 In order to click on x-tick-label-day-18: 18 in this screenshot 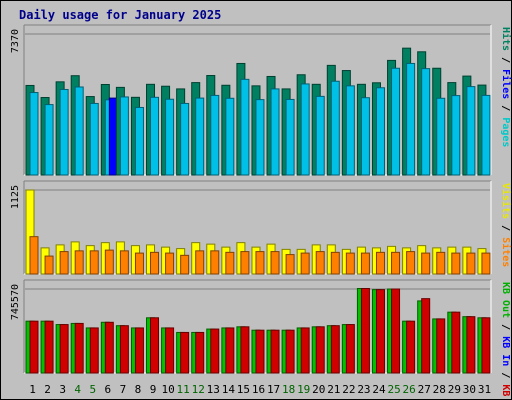, I will do `click(288, 389)`.